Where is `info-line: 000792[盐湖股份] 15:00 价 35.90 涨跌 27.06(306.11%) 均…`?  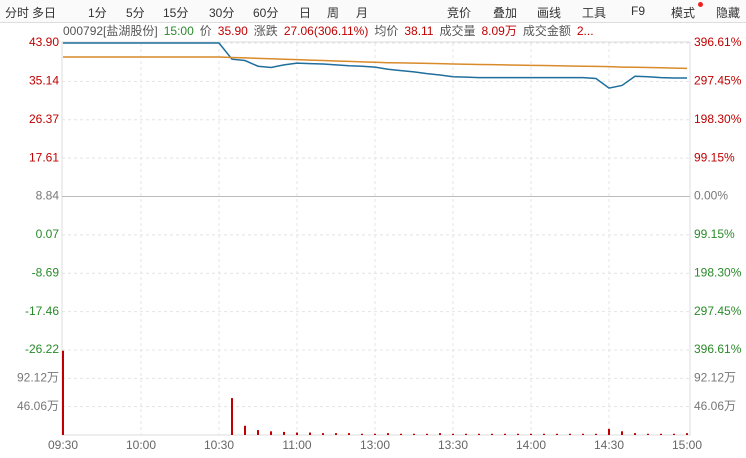 info-line: 000792[盐湖股份] 15:00 价 35.90 涨跌 27.06(306.11%) 均… is located at coordinates (331, 31).